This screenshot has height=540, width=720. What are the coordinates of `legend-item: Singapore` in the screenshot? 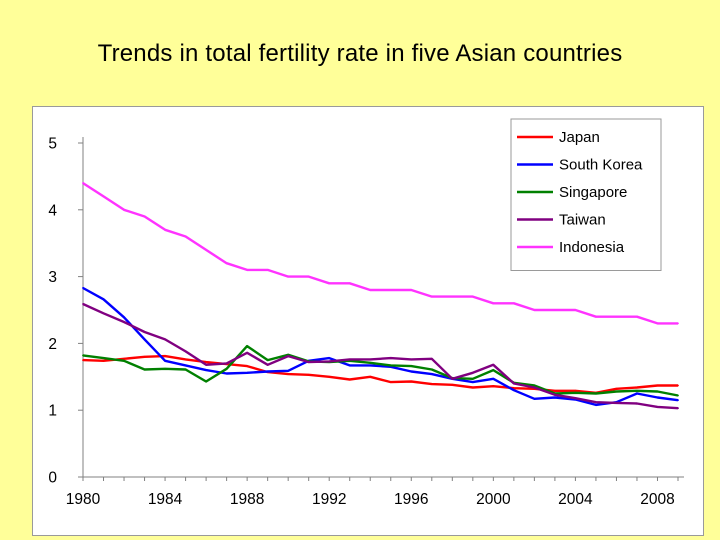 It's located at (572, 192).